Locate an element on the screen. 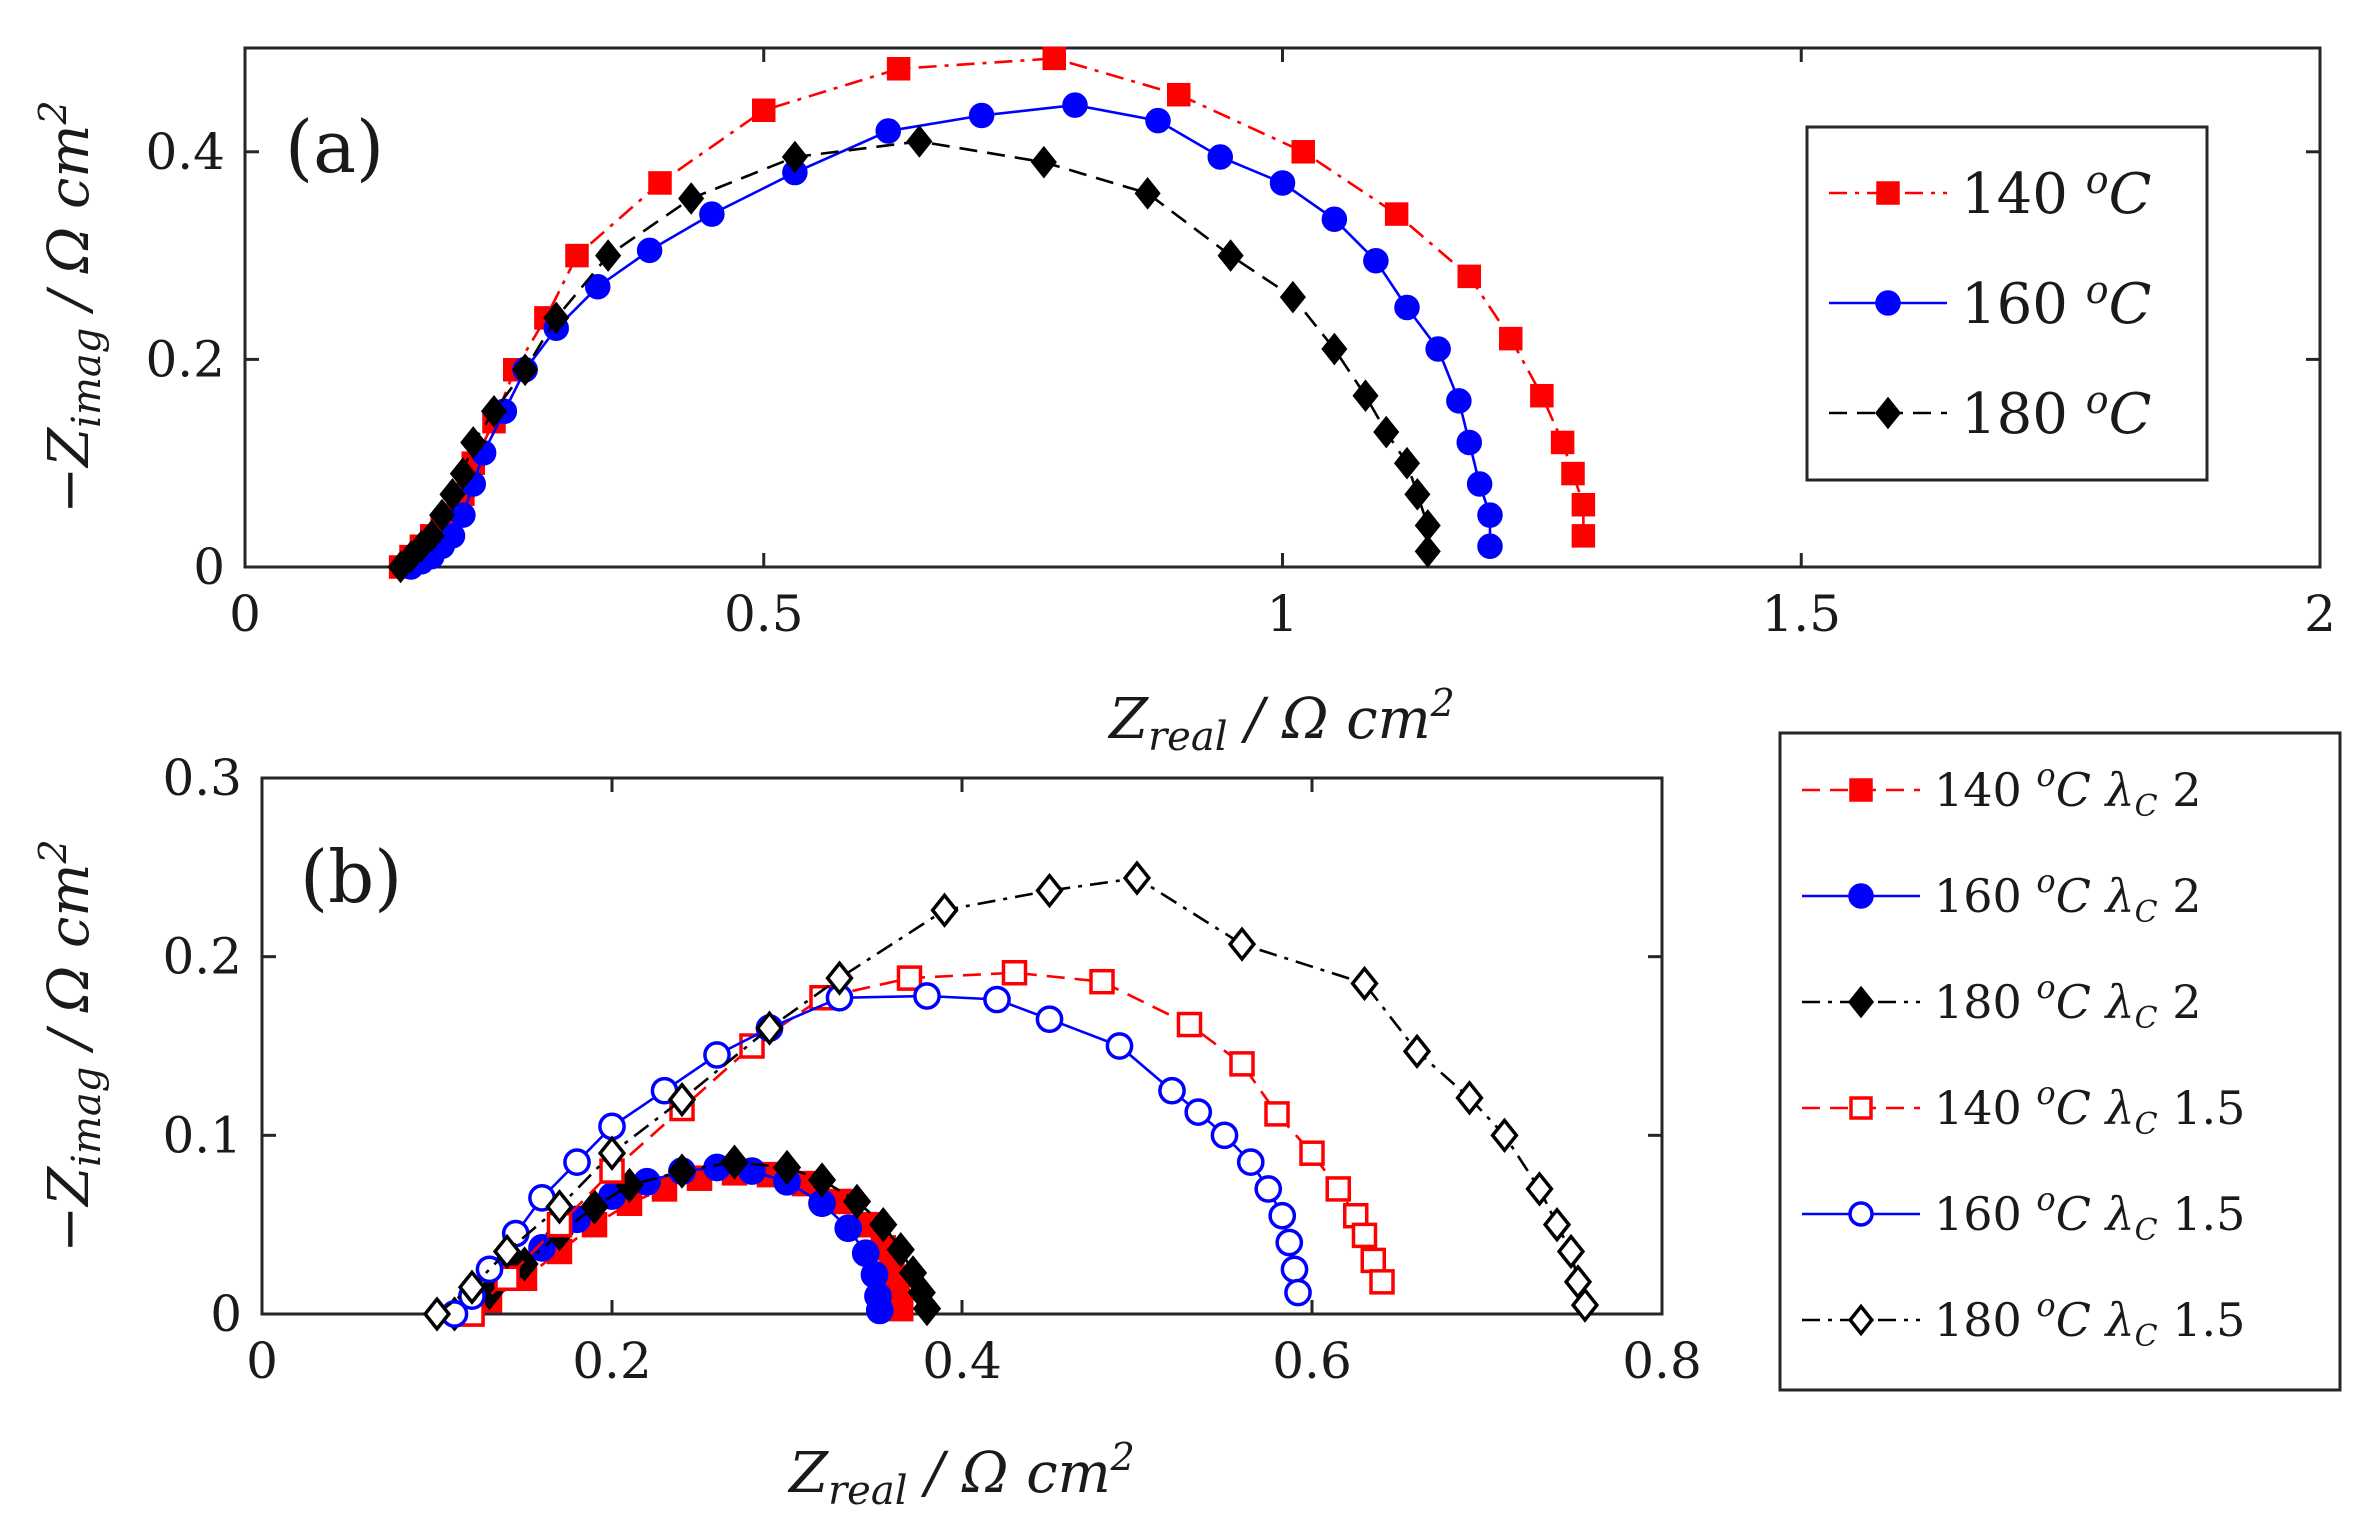 This screenshot has height=1537, width=2365. x-tick-label: 1.5 is located at coordinates (1801, 614).